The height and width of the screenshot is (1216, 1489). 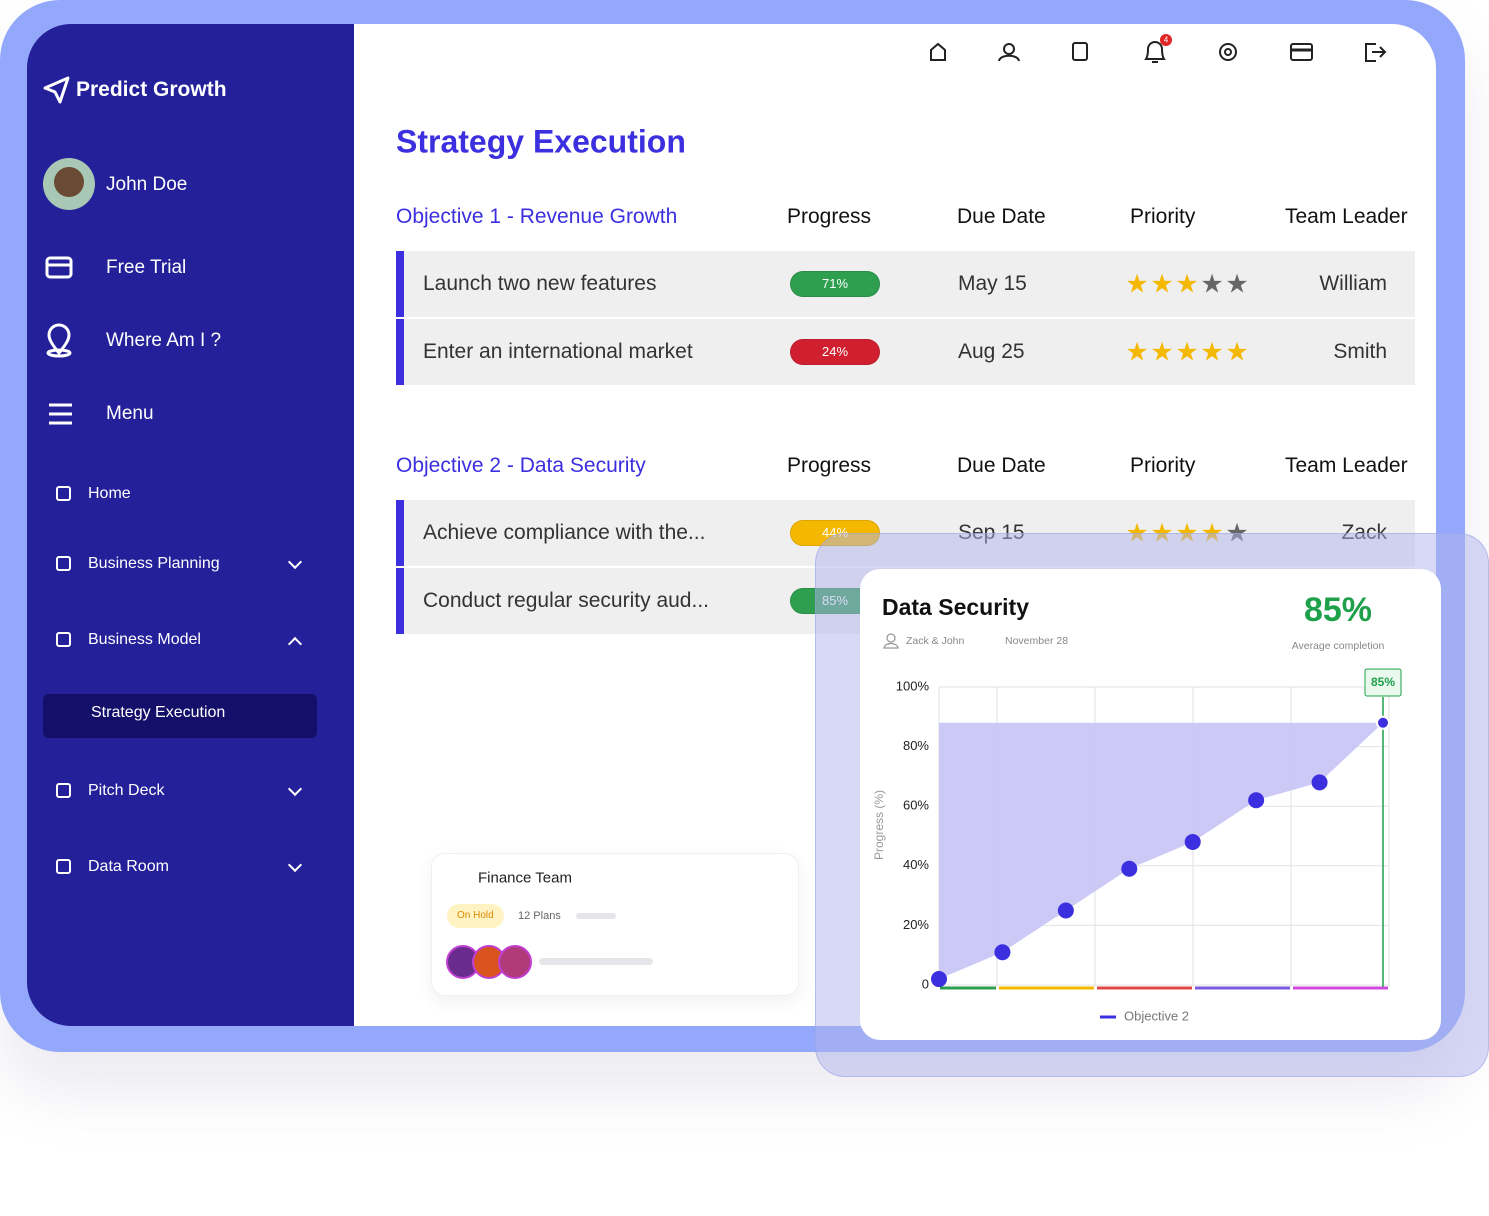 I want to click on date: November 28, so click(x=1036, y=641).